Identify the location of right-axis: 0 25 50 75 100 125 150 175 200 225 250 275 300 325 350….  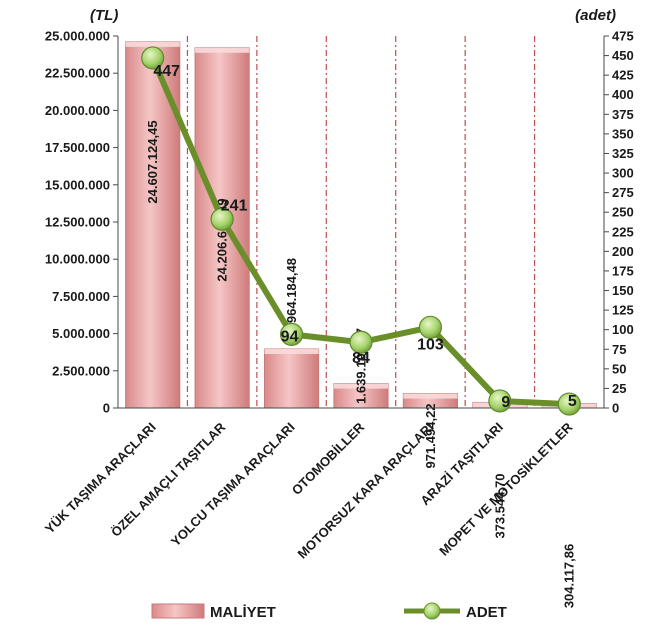
(618, 222).